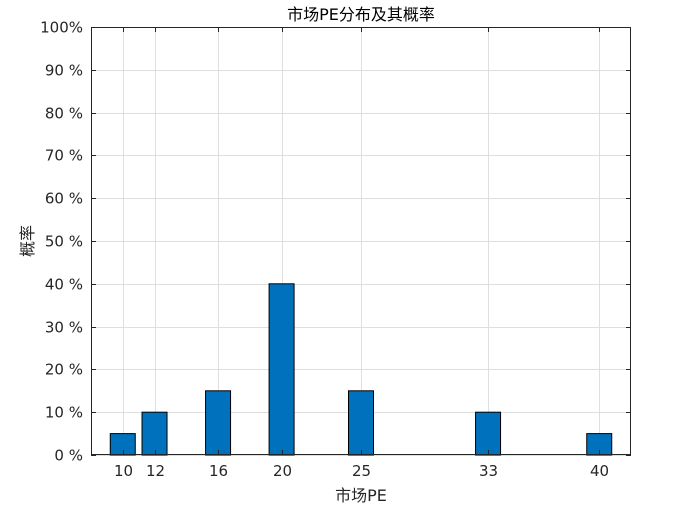 This screenshot has height=513, width=700. Describe the element at coordinates (155, 471) in the screenshot. I see `x-tick-label: 12` at that location.